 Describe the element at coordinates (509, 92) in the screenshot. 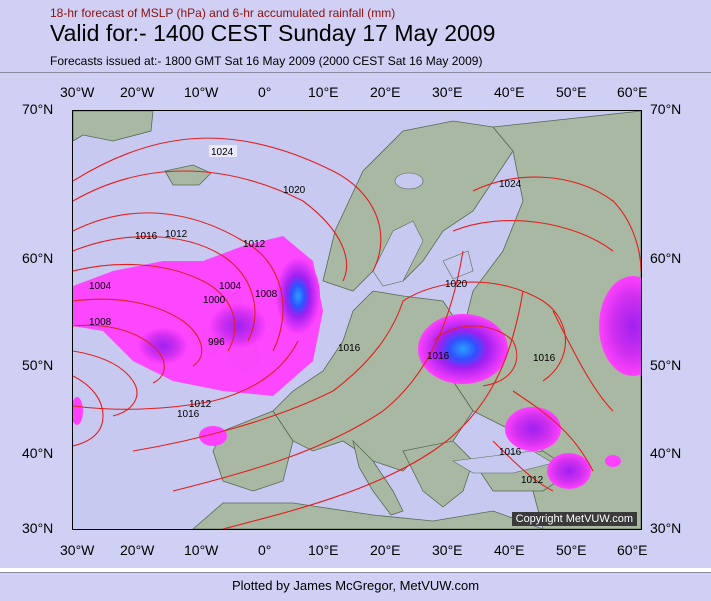

I see `lon-label-top: 40°E` at that location.